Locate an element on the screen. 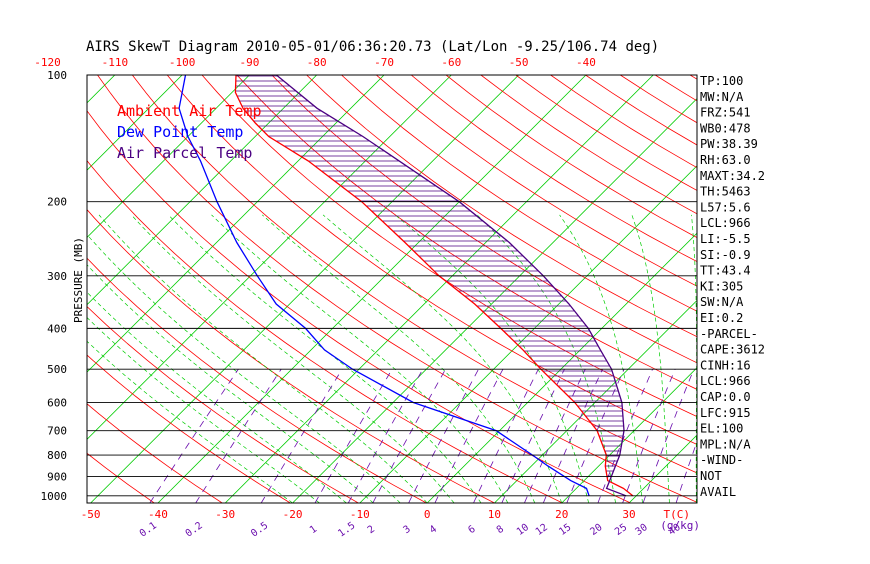  mixing-ratio-label: 15 is located at coordinates (565, 530).